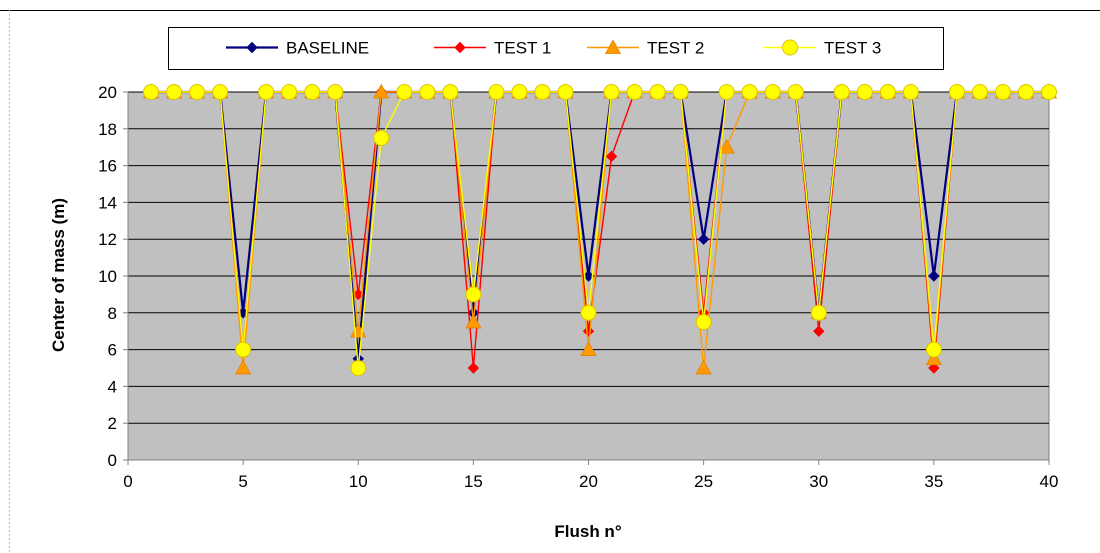 The height and width of the screenshot is (553, 1100). I want to click on y-tick-label-8: 8, so click(112, 313).